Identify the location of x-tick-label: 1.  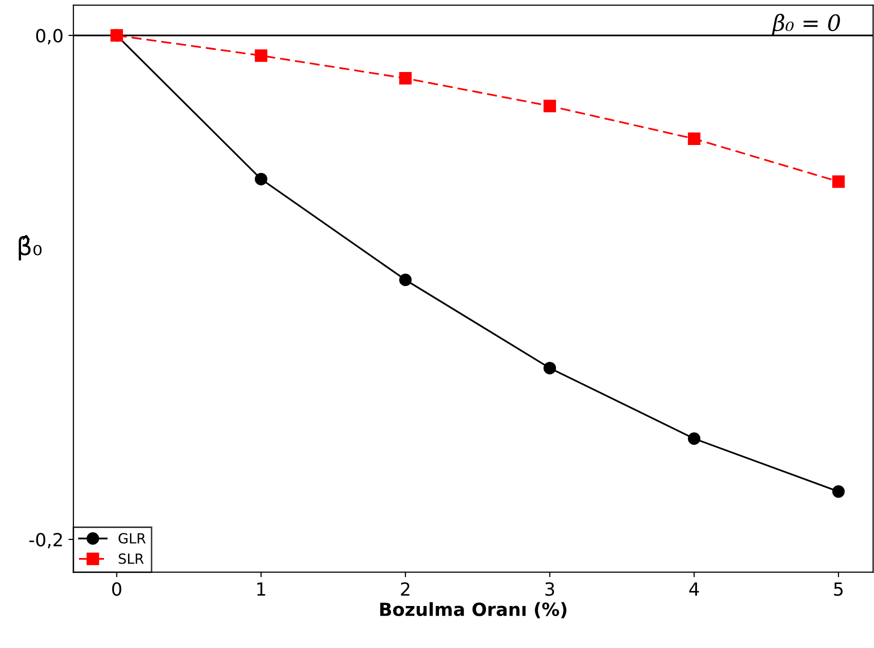
(261, 589).